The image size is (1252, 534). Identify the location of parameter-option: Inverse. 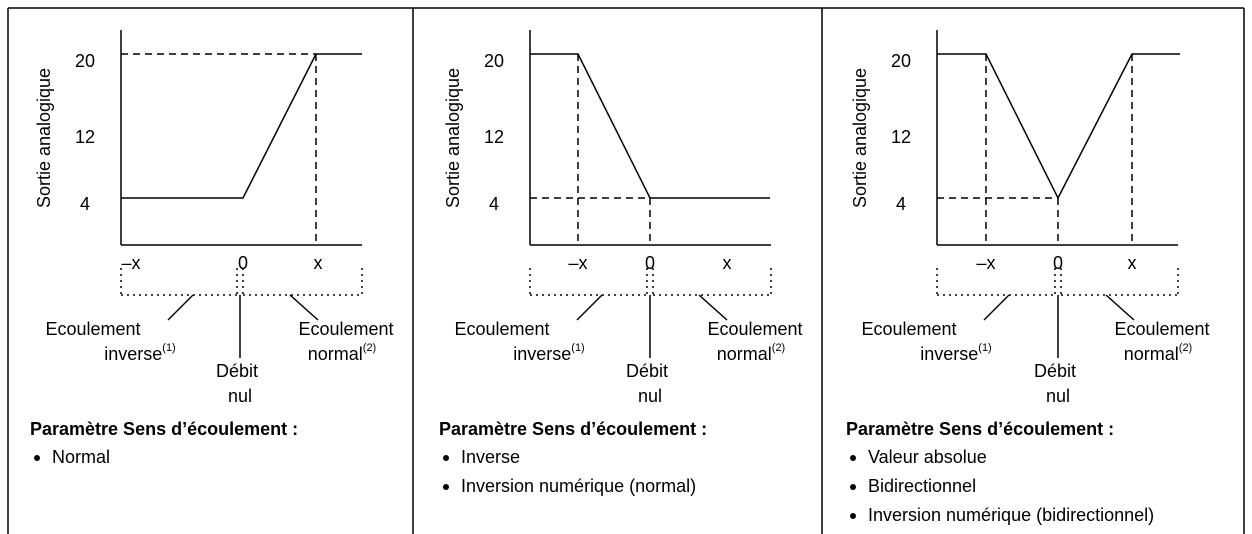
(490, 457).